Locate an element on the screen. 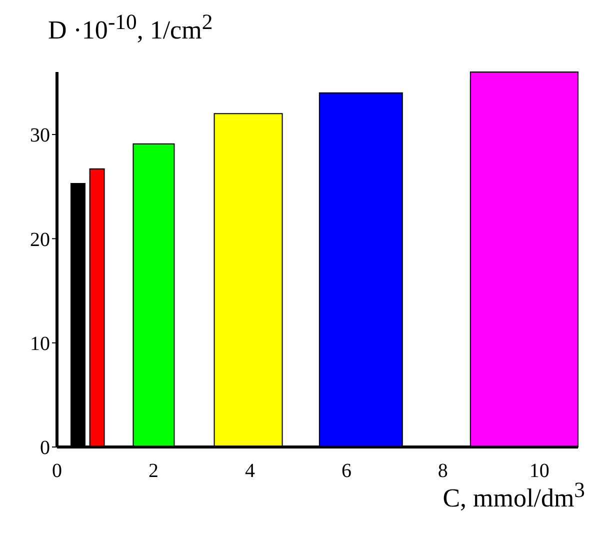  x-tick-label: 4 is located at coordinates (249, 471).